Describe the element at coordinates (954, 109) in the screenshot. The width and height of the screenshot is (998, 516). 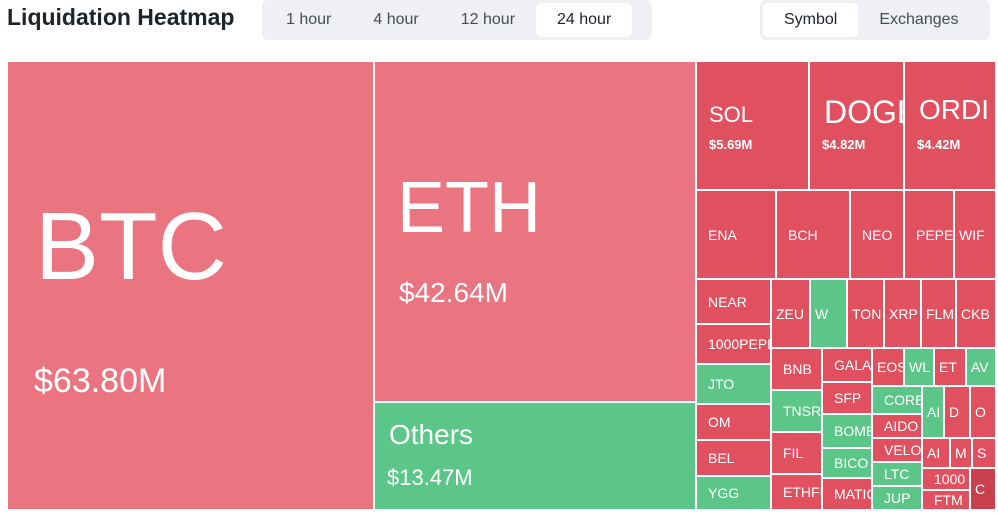
I see `tile-label: ORDI` at that location.